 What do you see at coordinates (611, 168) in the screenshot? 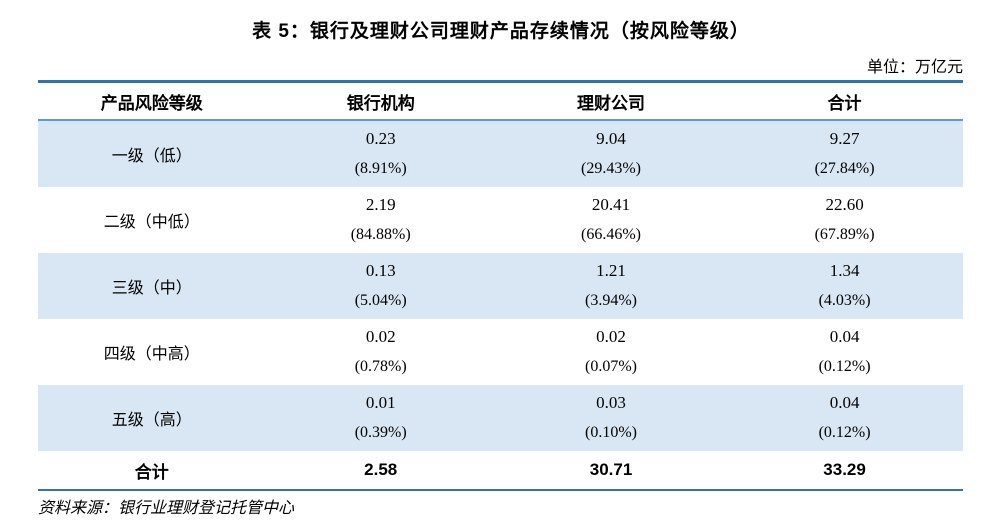
I see `cell-percent: (29.43%)` at bounding box center [611, 168].